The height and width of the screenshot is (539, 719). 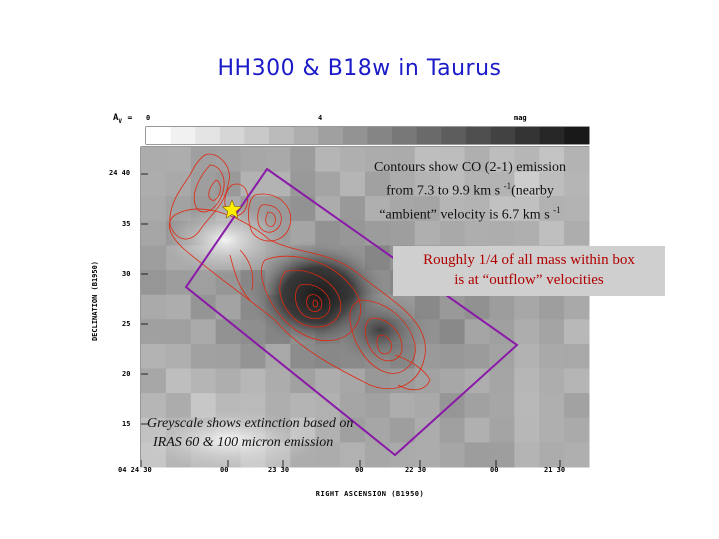 What do you see at coordinates (445, 191) in the screenshot?
I see `contours-note-line2-a: from 7.3 to 9.9 km s` at bounding box center [445, 191].